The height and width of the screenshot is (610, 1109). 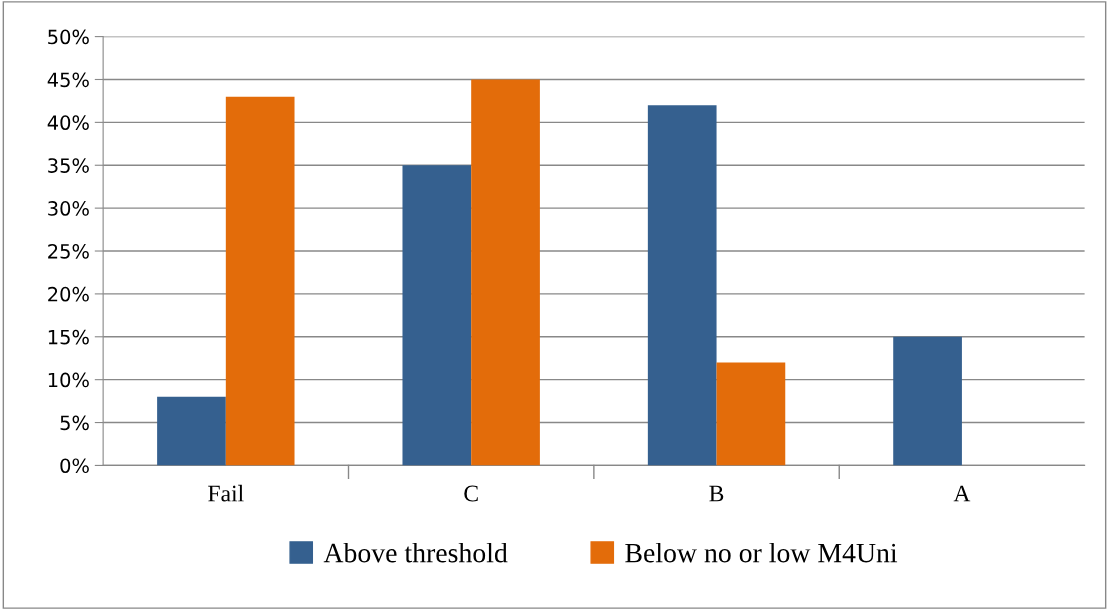 What do you see at coordinates (415, 552) in the screenshot?
I see `legend-label: Above threshold` at bounding box center [415, 552].